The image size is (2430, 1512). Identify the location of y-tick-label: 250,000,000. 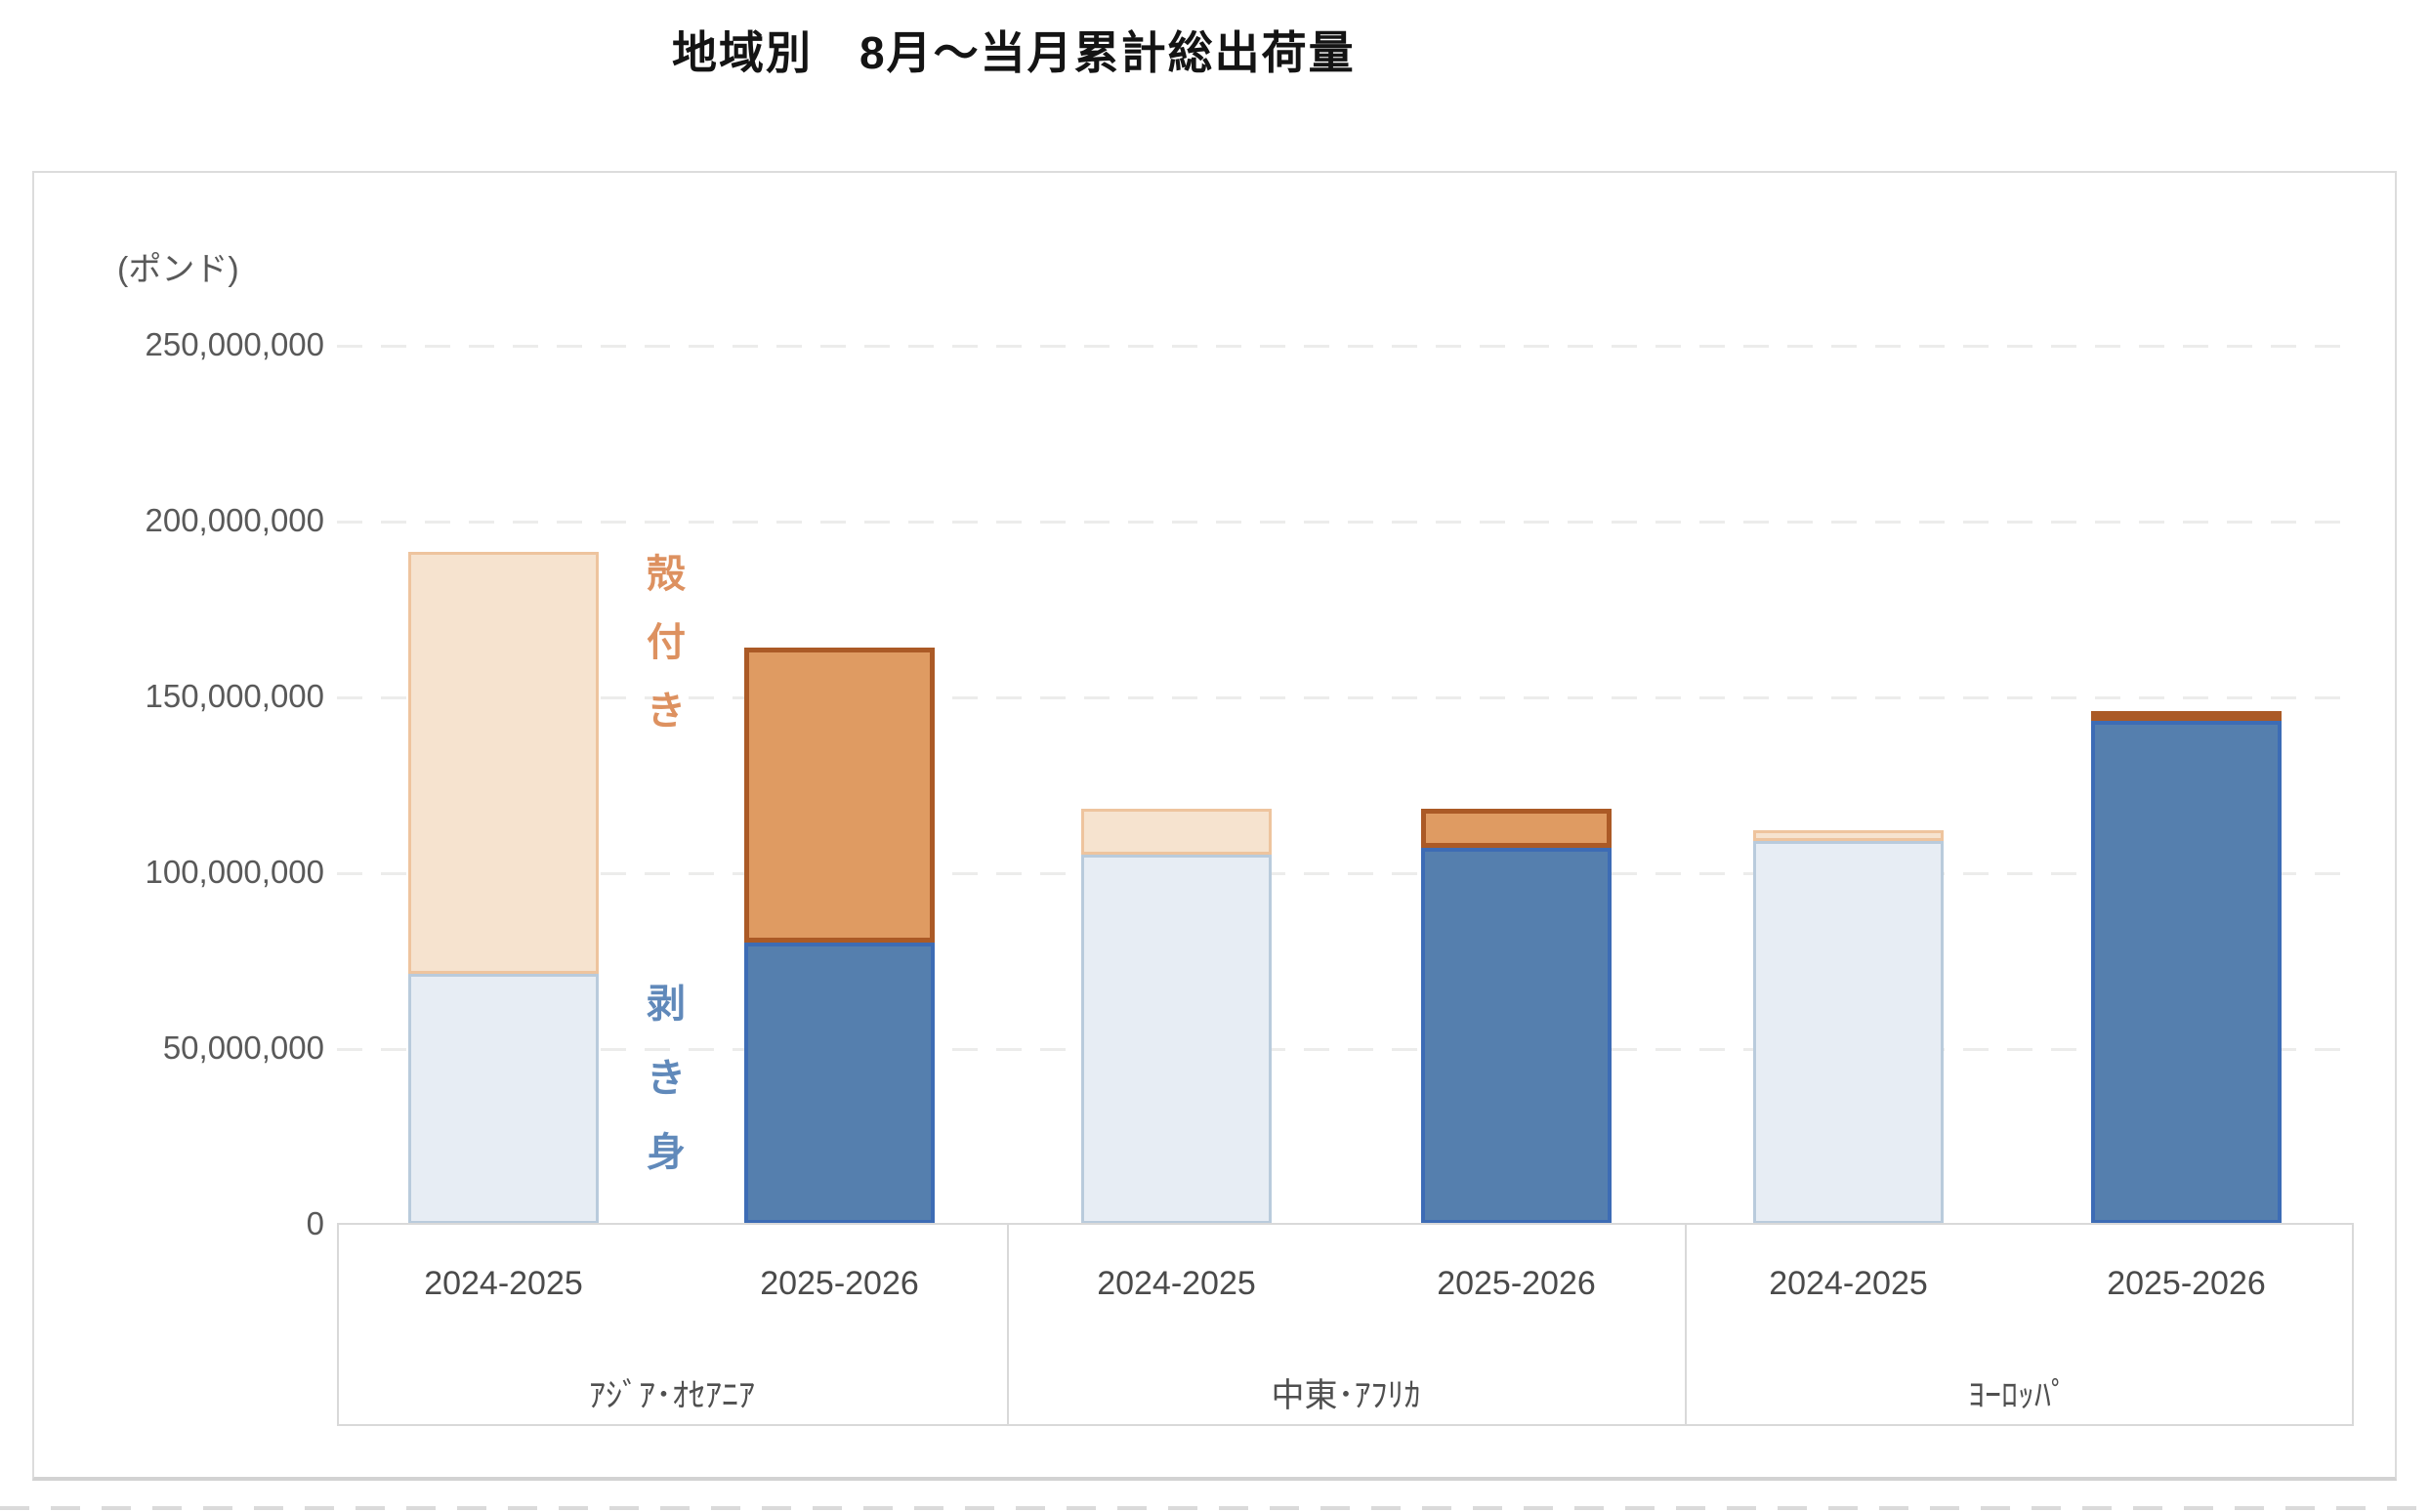
(234, 344).